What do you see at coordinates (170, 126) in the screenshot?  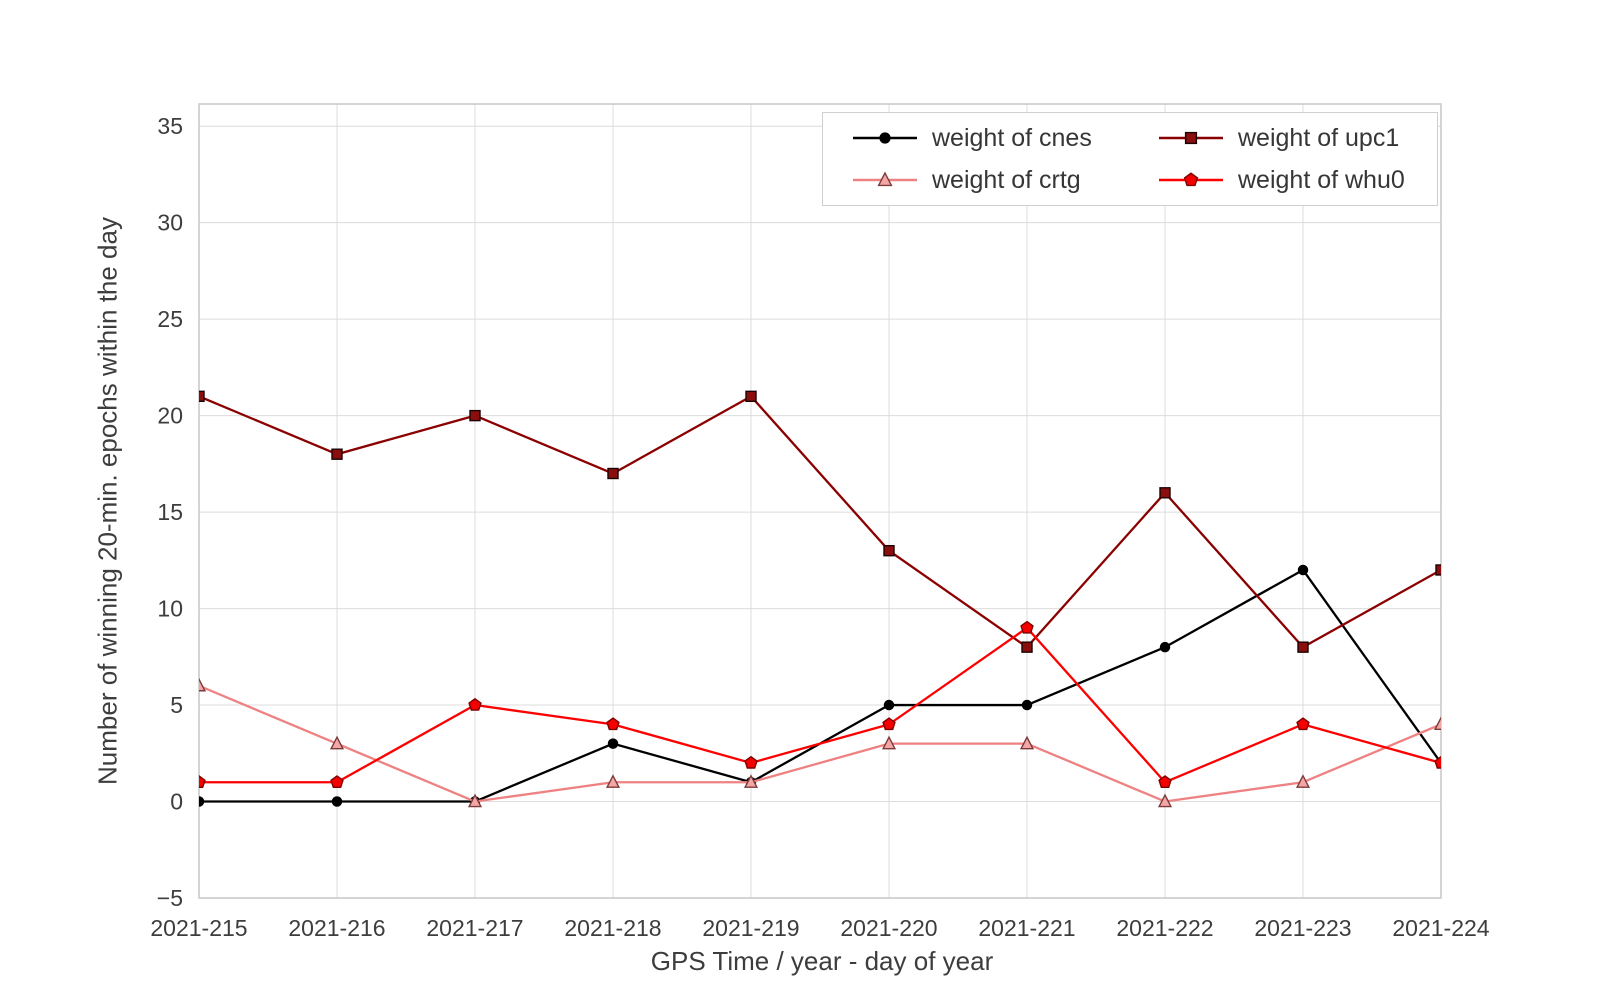 I see `y-tick-label: 35` at bounding box center [170, 126].